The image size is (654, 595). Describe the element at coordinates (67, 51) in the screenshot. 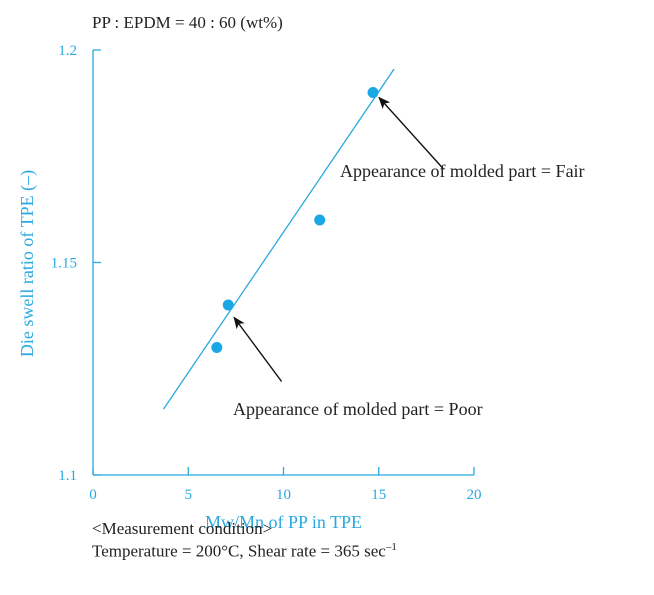

I see `y-tick-label: 1.2` at that location.